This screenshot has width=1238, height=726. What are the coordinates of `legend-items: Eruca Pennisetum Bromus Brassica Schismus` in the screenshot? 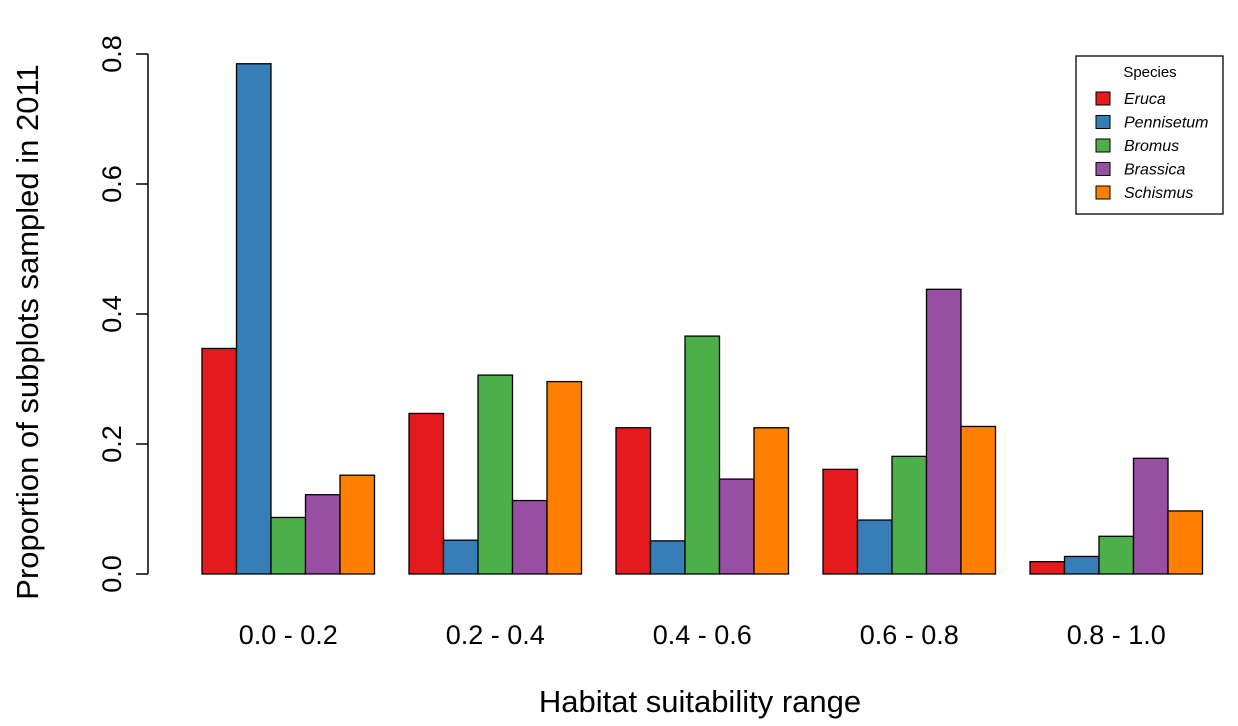 It's located at (1152, 146).